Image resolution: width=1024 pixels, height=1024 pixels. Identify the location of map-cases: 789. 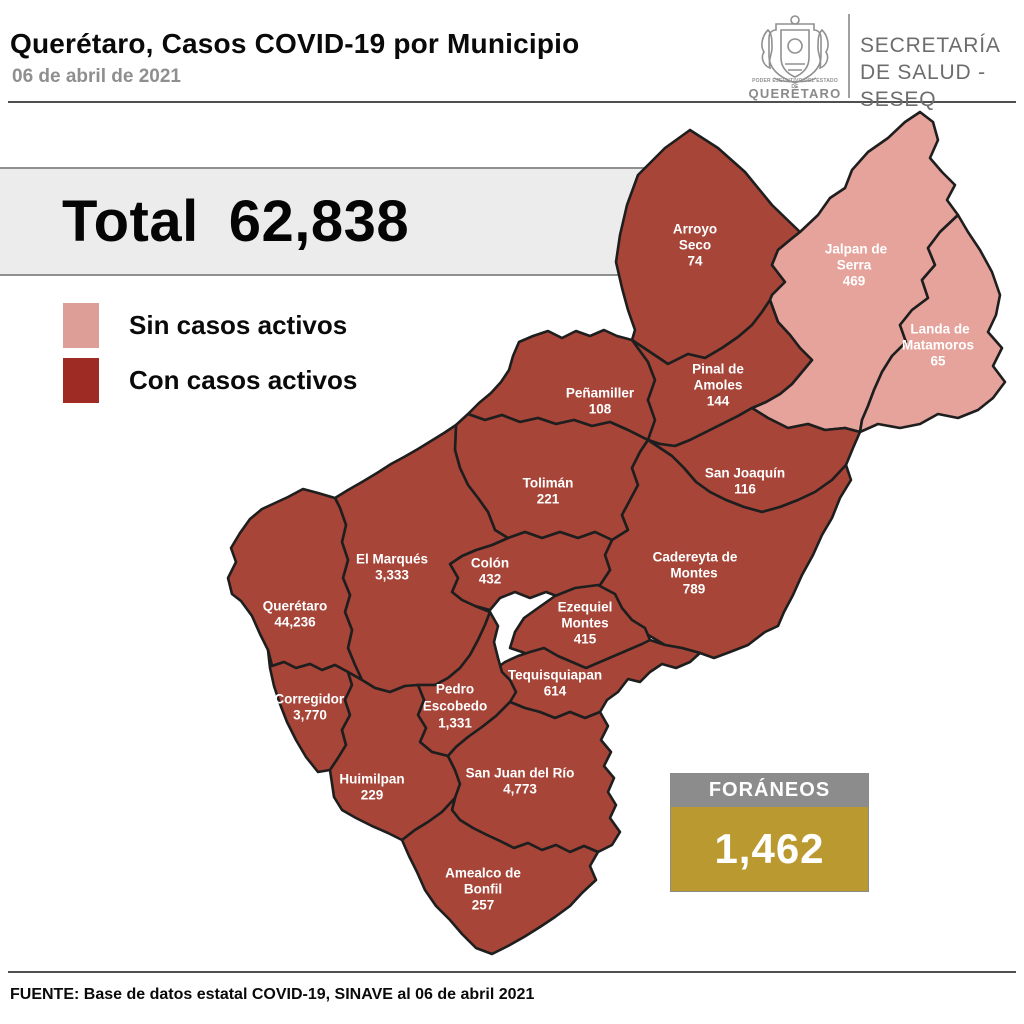
(694, 589).